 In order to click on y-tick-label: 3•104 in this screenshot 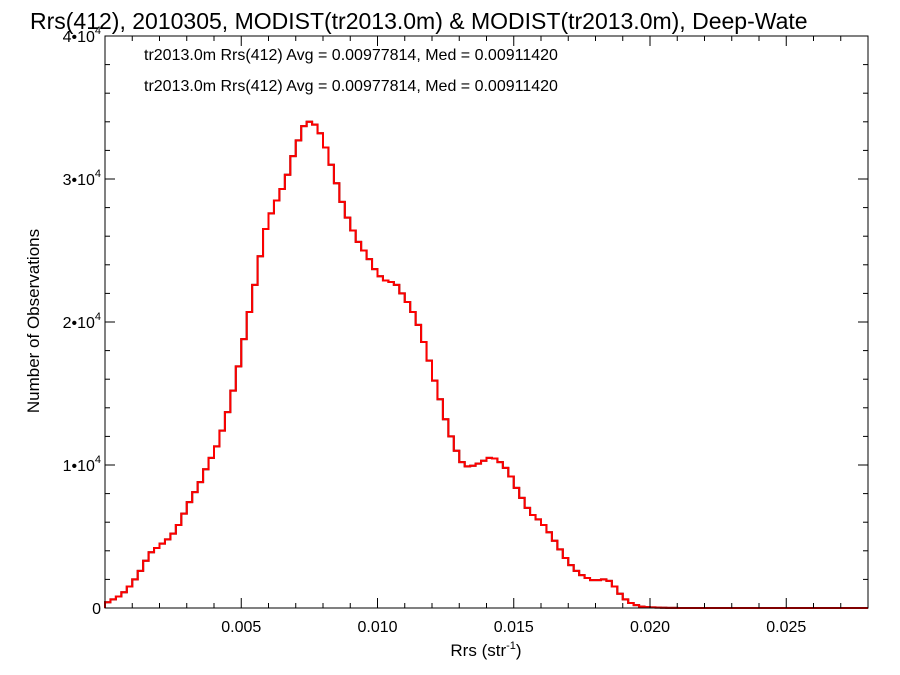, I will do `click(82, 178)`.